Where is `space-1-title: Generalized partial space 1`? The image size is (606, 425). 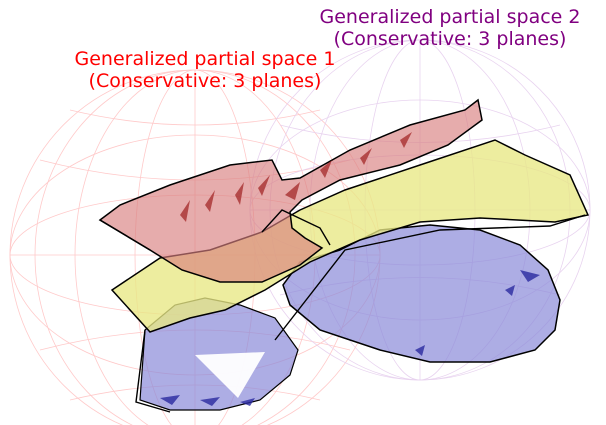 space-1-title: Generalized partial space 1 is located at coordinates (205, 59).